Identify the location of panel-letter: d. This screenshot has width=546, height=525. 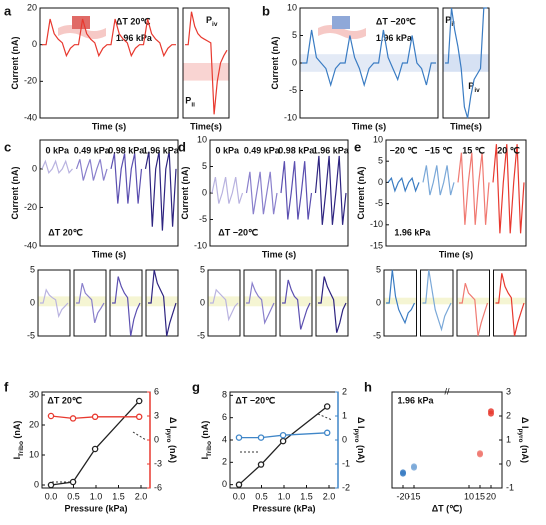
(182, 146).